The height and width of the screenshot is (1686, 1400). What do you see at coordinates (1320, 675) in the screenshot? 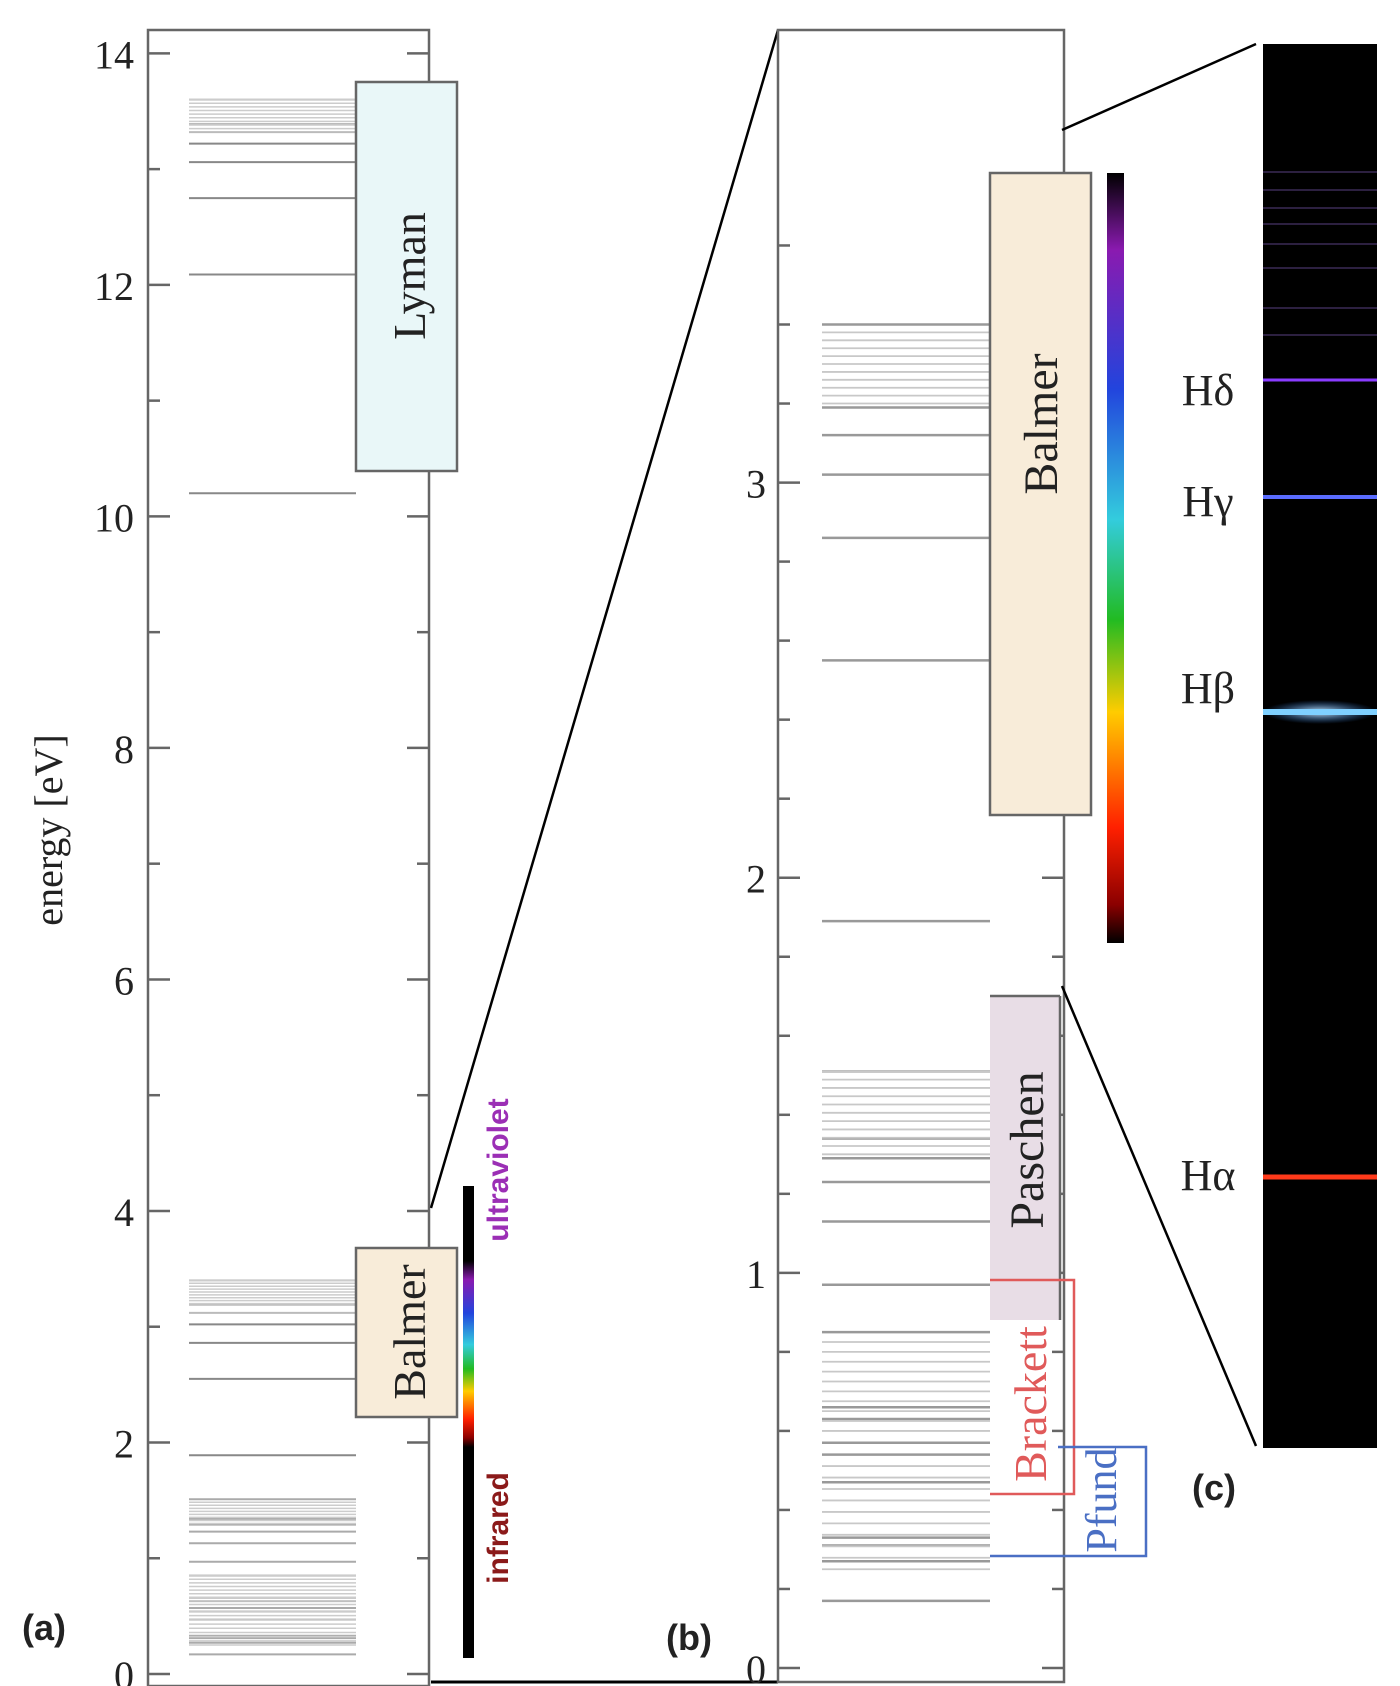
I see `emission-lines` at bounding box center [1320, 675].